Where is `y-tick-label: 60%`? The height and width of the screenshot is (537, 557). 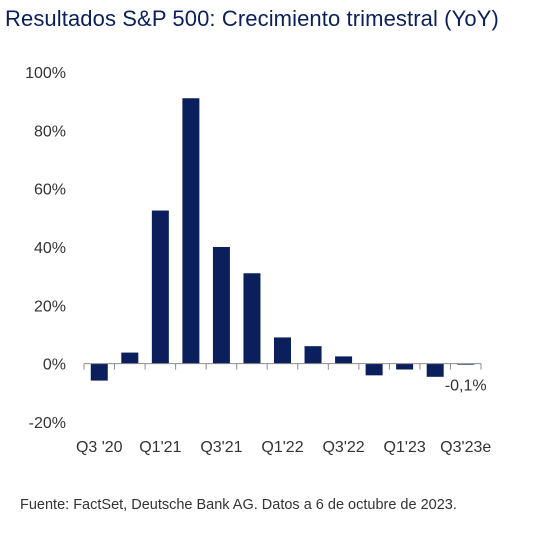 y-tick-label: 60% is located at coordinates (50, 190).